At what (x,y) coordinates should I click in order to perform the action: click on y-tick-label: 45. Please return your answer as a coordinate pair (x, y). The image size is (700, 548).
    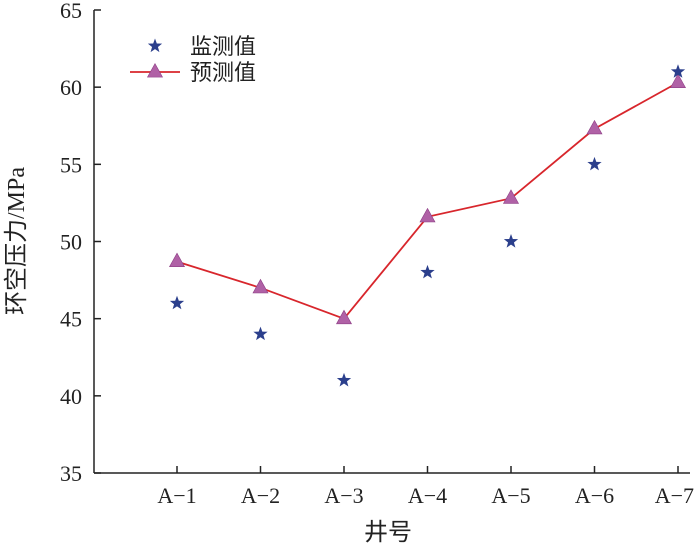
    Looking at the image, I should click on (71, 319).